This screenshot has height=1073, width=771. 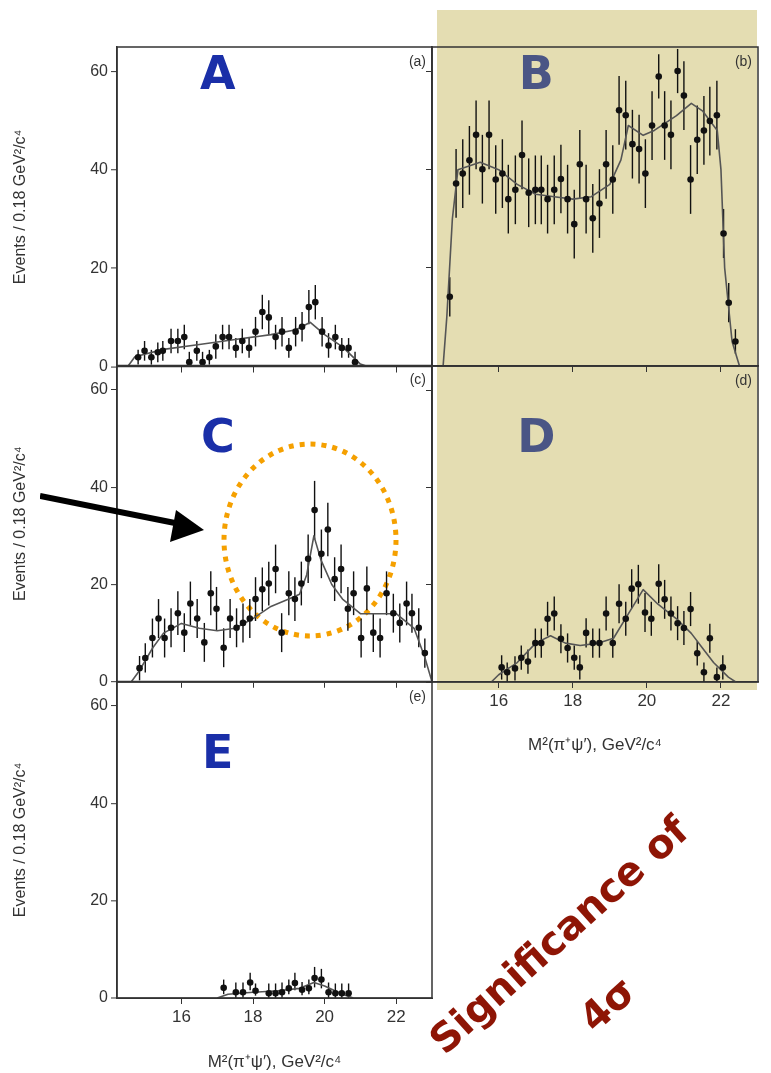 What do you see at coordinates (217, 435) in the screenshot?
I see `annotation: C` at bounding box center [217, 435].